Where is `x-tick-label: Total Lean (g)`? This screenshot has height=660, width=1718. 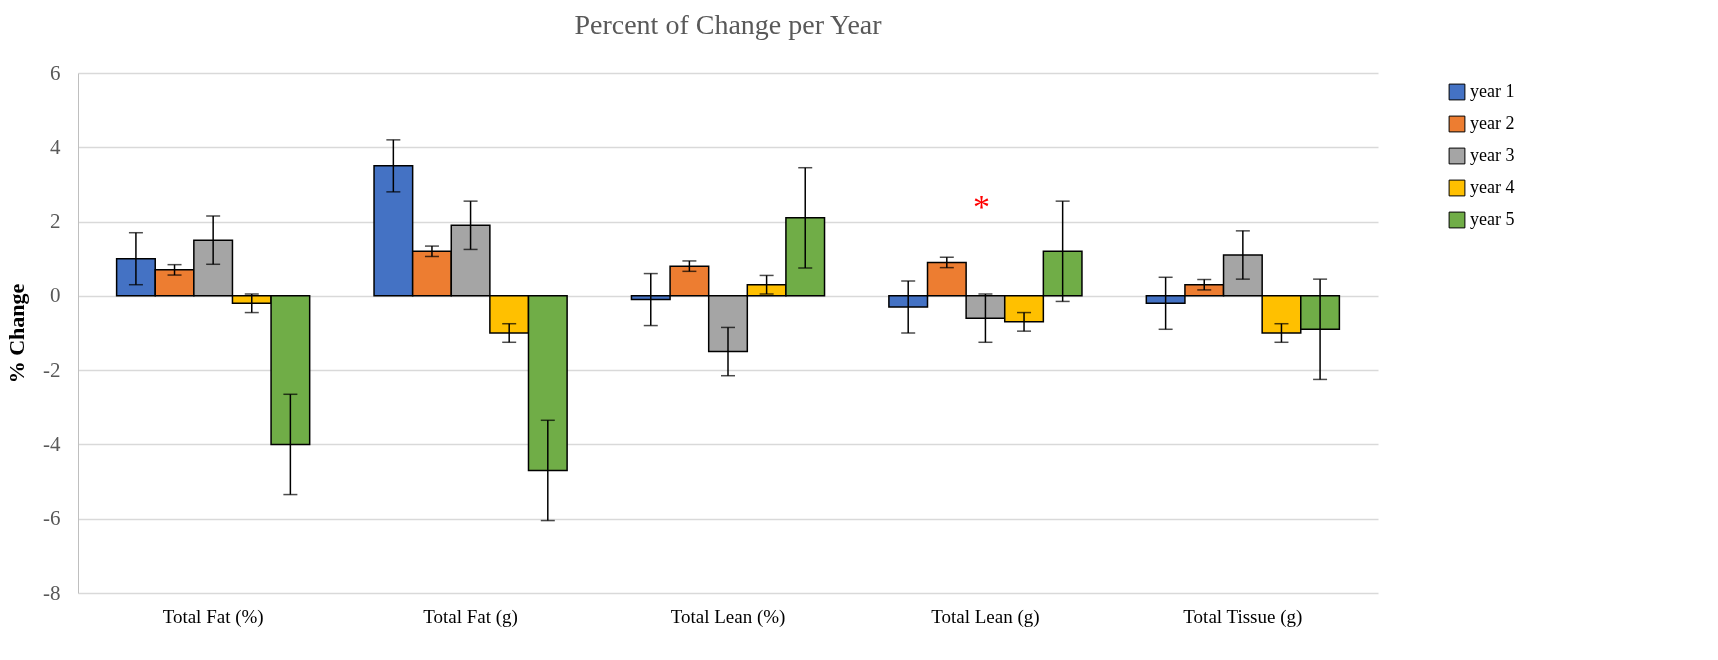
x-tick-label: Total Lean (g) is located at coordinates (985, 616).